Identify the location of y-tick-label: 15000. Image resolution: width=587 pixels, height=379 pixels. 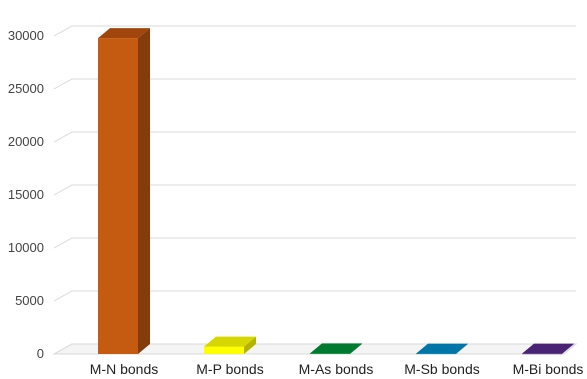
(26, 194).